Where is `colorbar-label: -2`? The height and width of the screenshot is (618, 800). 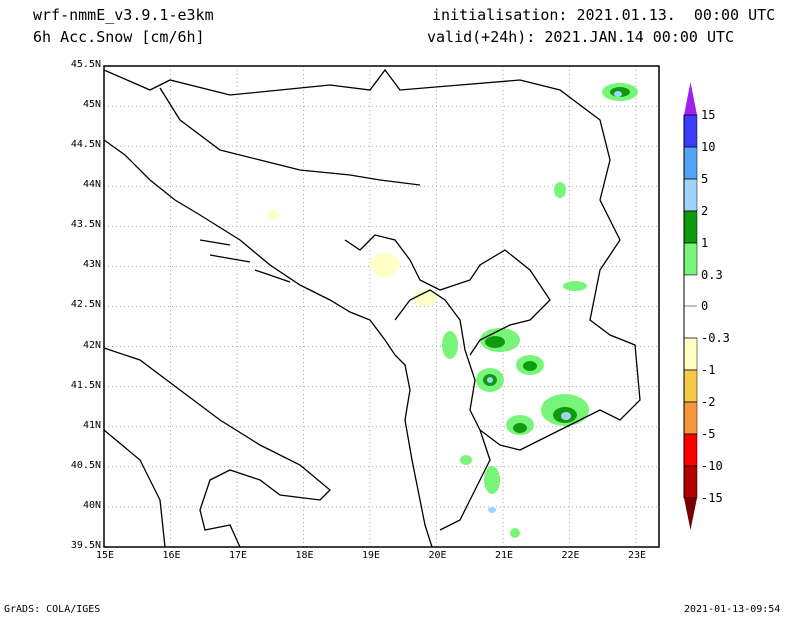
colorbar-label: -2 is located at coordinates (708, 402).